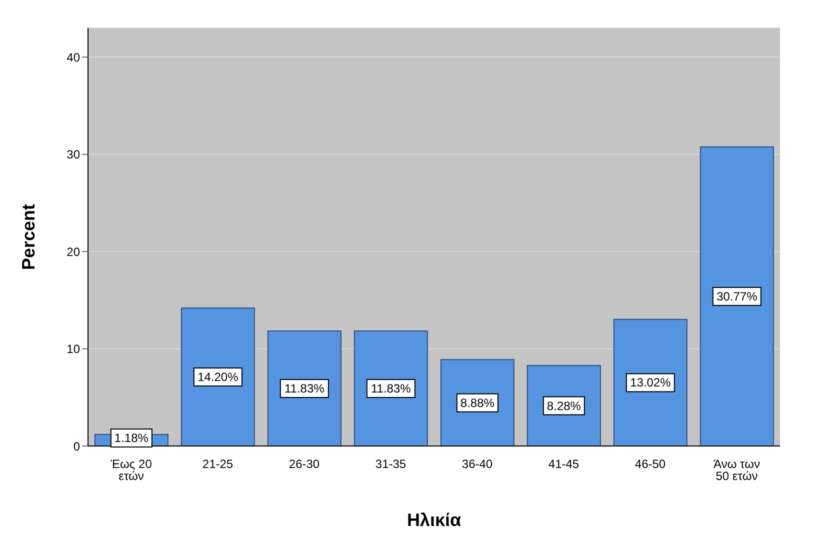 The image size is (818, 544). What do you see at coordinates (218, 464) in the screenshot?
I see `x-tick-label: 21-25` at bounding box center [218, 464].